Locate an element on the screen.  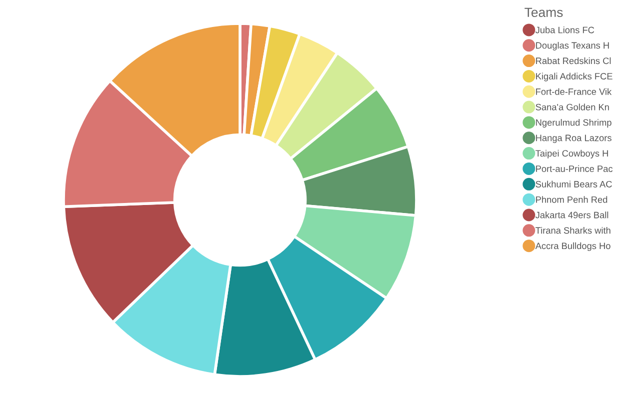
legend-label: Ngerulmud Shrimp is located at coordinates (574, 123).